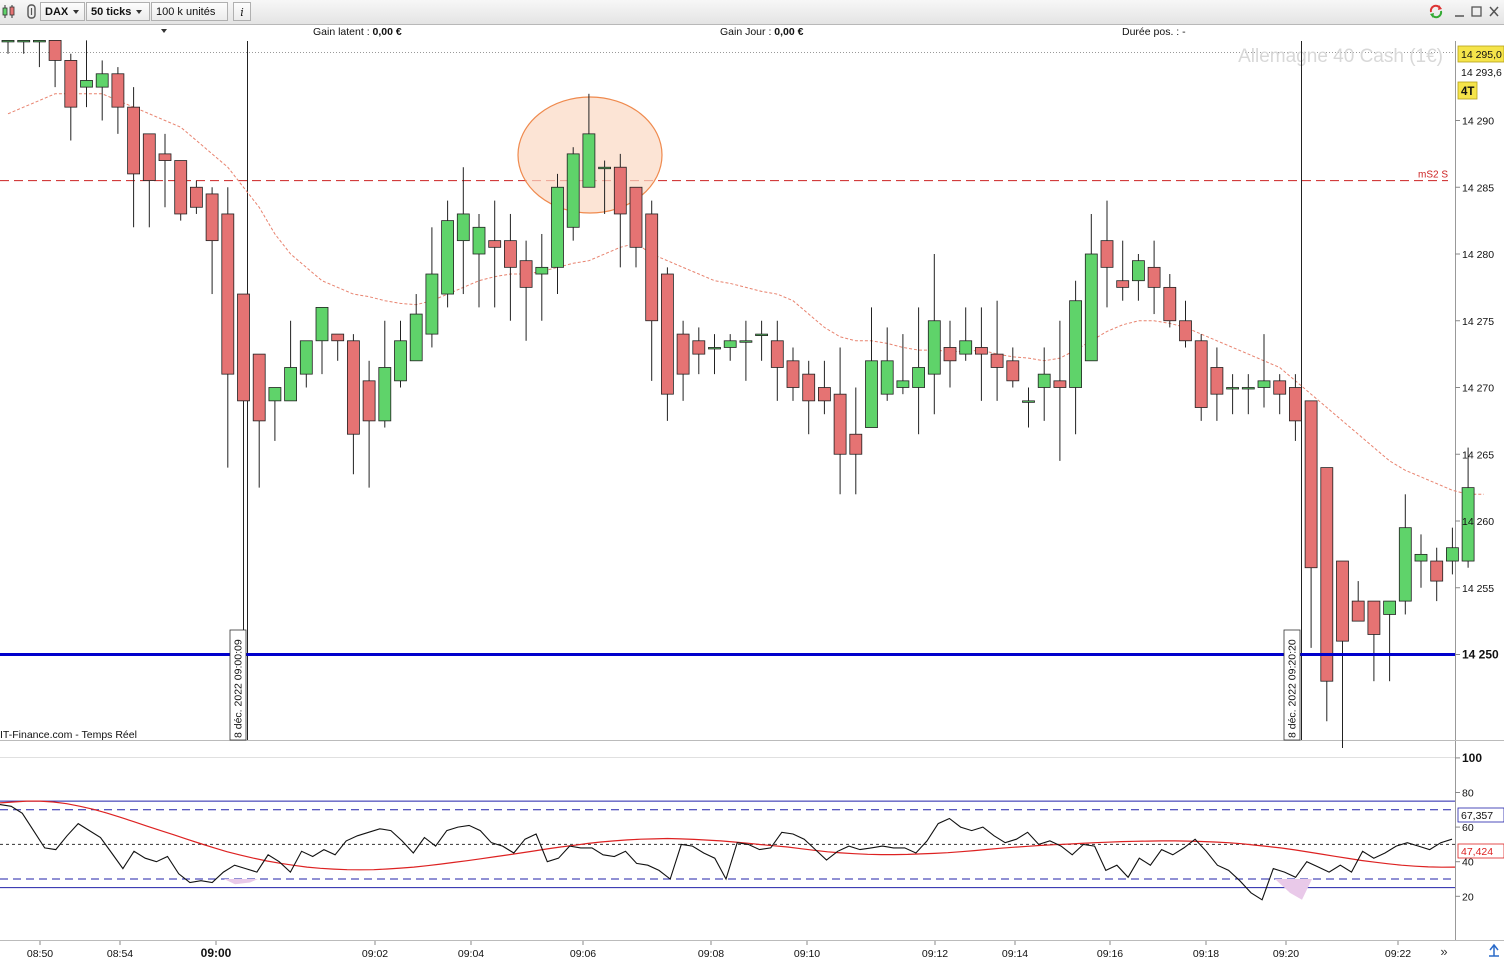  I want to click on upper-value-box, so click(1480, 815).